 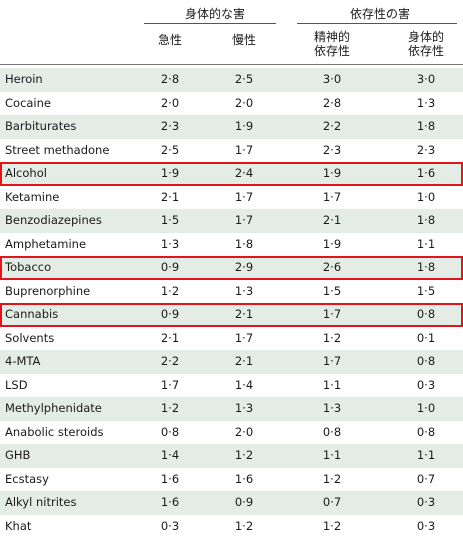 I want to click on column-header-chronic: 慢性, so click(x=243, y=40).